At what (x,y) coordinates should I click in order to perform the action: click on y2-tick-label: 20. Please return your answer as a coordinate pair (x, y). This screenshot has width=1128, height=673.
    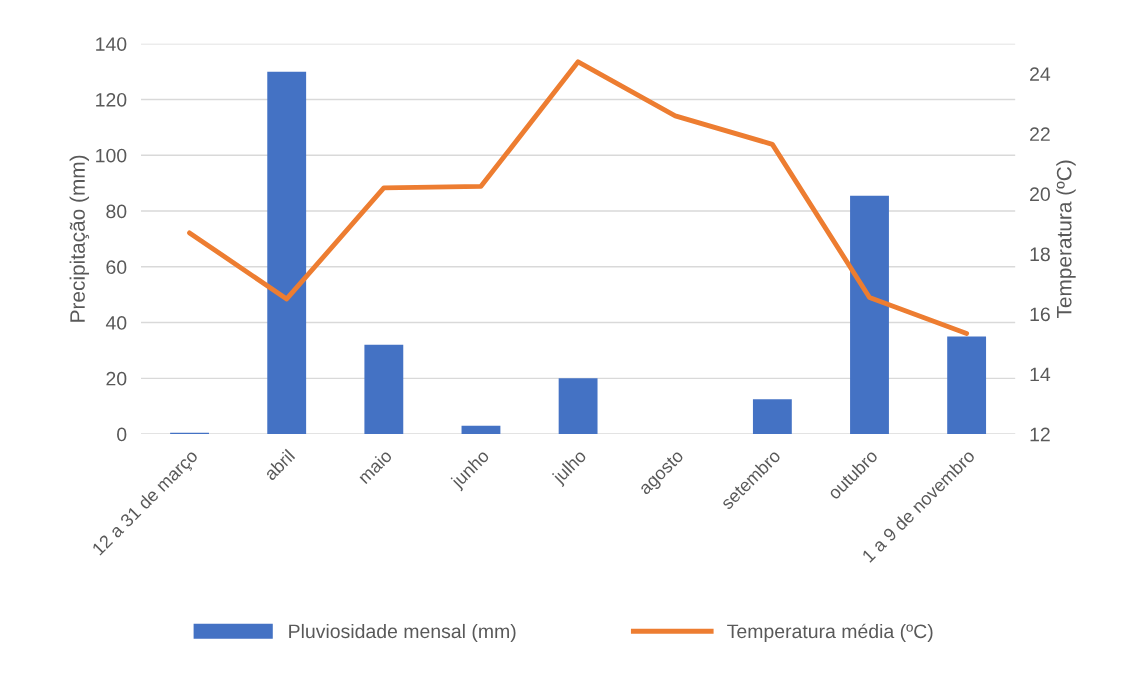
    Looking at the image, I should click on (1040, 194).